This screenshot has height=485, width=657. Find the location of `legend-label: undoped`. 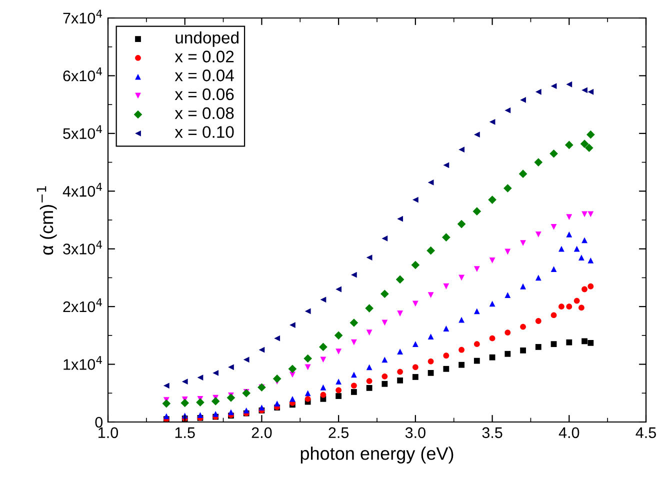

legend-label: undoped is located at coordinates (207, 39).